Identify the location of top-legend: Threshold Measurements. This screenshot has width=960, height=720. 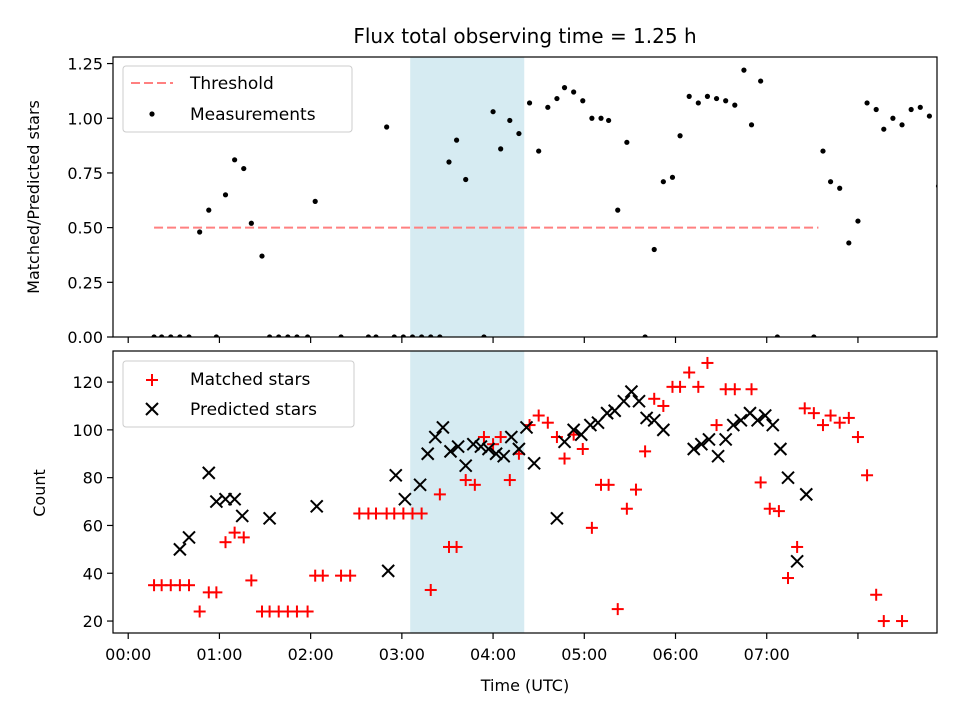
(237, 99).